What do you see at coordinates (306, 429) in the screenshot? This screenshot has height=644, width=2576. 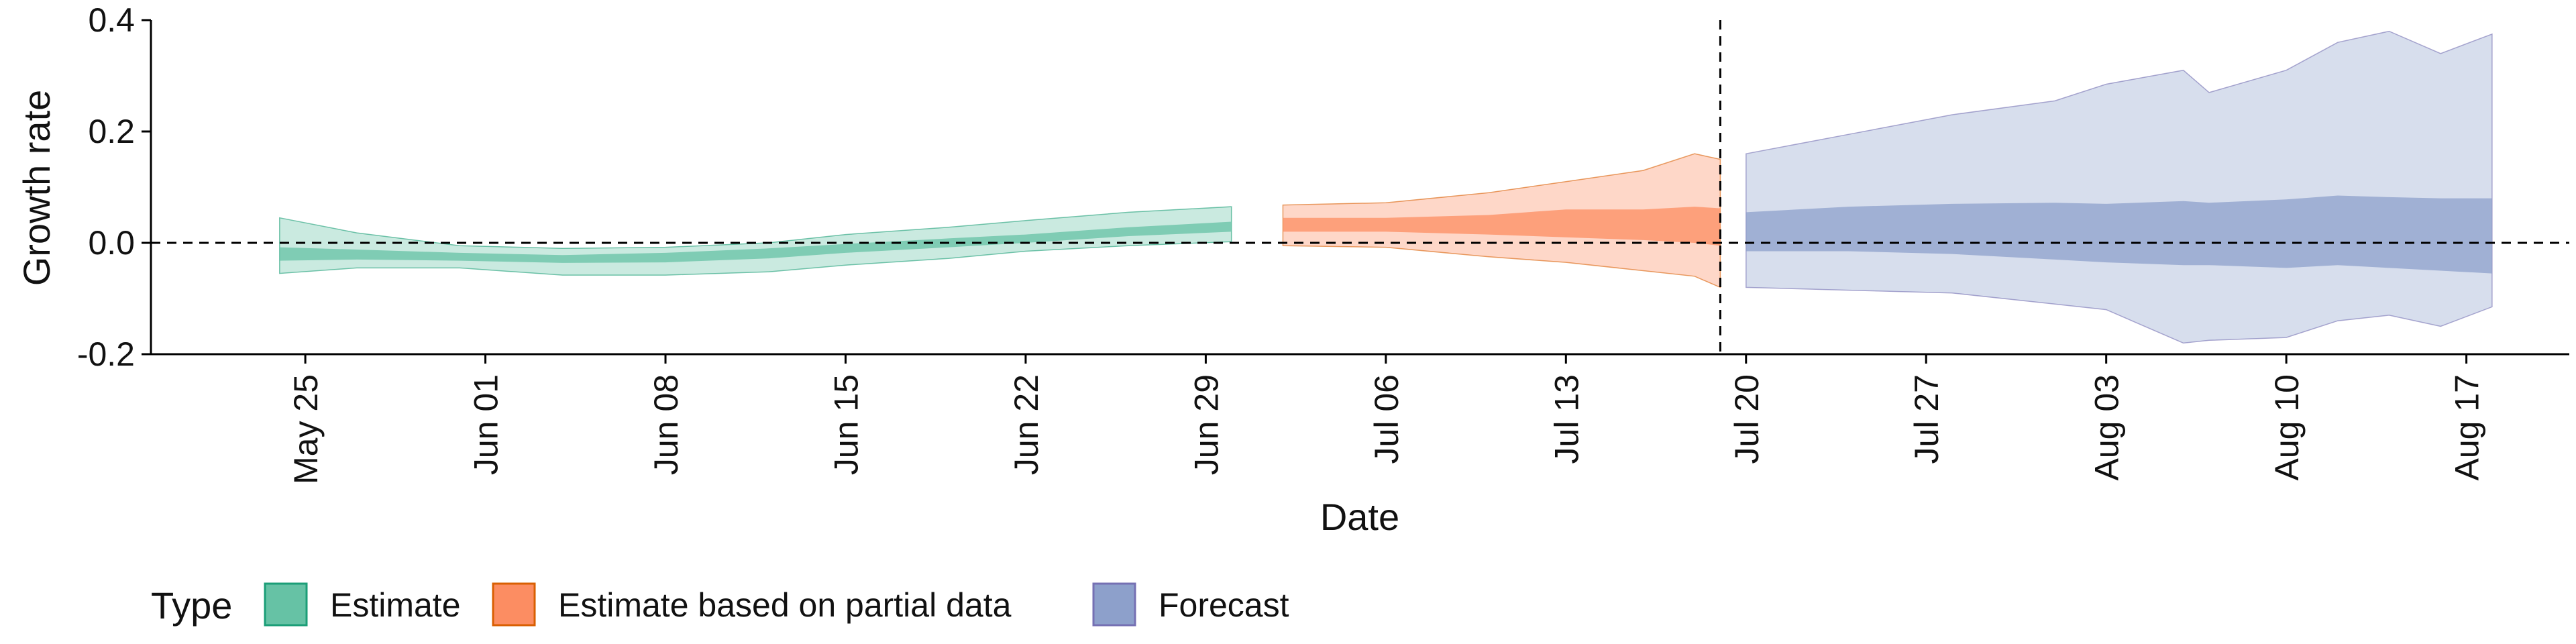 I see `x-tick-label: May 25` at bounding box center [306, 429].